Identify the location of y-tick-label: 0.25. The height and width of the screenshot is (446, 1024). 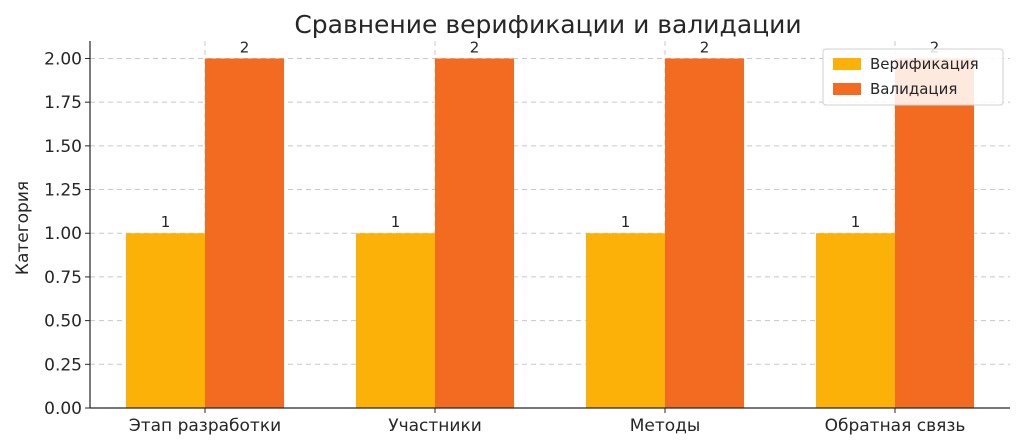
(63, 365).